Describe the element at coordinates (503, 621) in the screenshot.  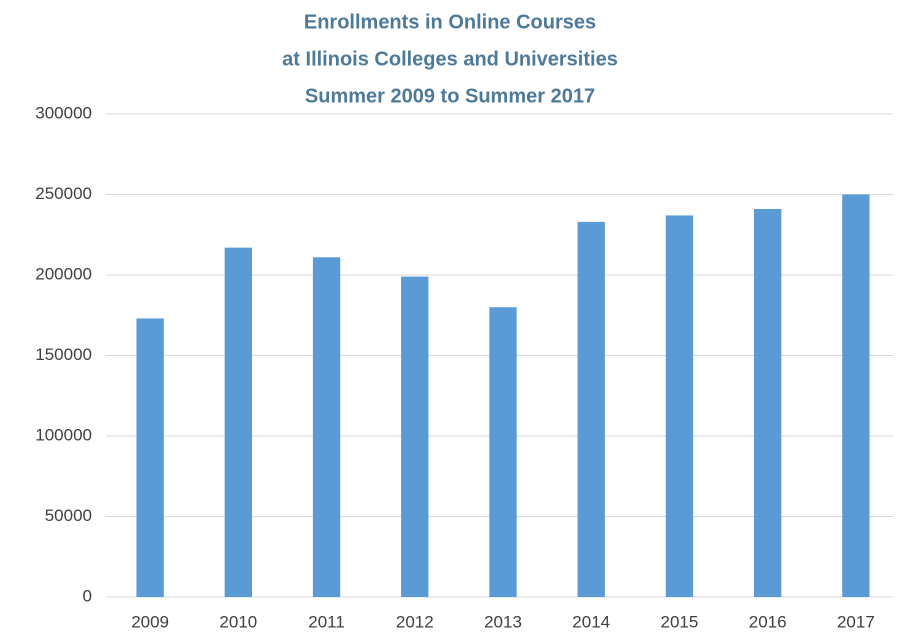
I see `x-tick-label: 2013` at that location.